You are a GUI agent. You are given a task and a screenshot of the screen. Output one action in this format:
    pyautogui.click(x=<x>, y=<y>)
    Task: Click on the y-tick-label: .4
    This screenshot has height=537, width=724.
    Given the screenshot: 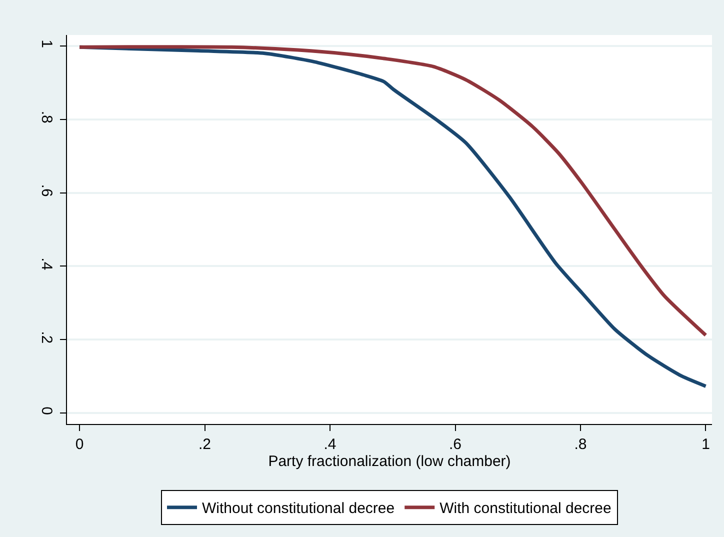 What is the action you would take?
    pyautogui.click(x=46, y=264)
    